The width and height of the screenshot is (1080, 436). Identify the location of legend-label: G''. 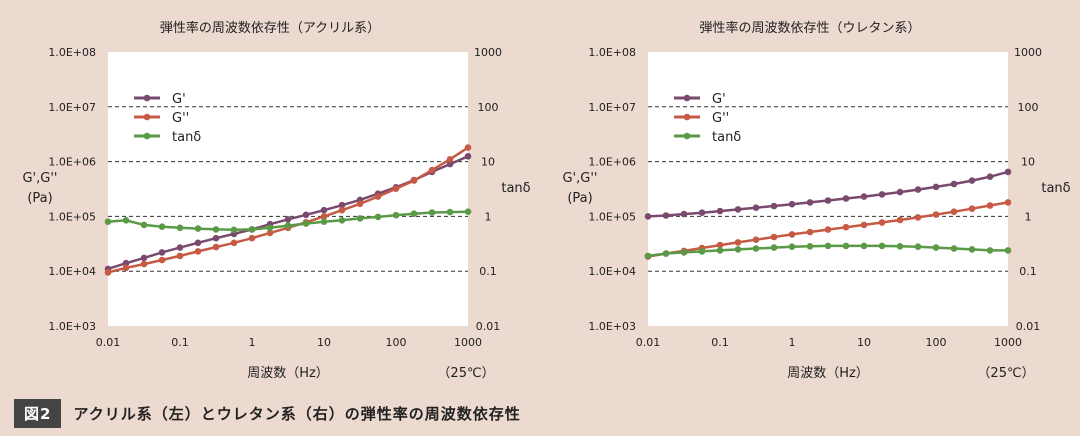
(180, 118).